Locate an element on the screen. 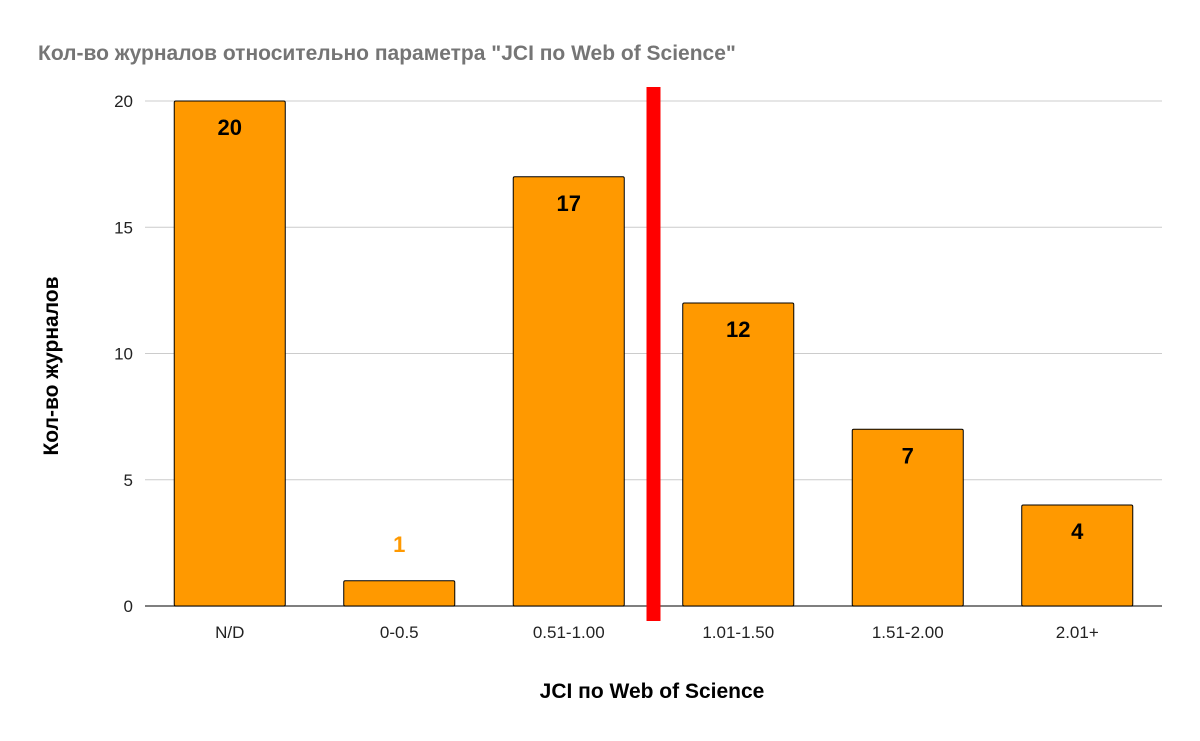  y-axis-title: Кол-во журналов is located at coordinates (51, 365).